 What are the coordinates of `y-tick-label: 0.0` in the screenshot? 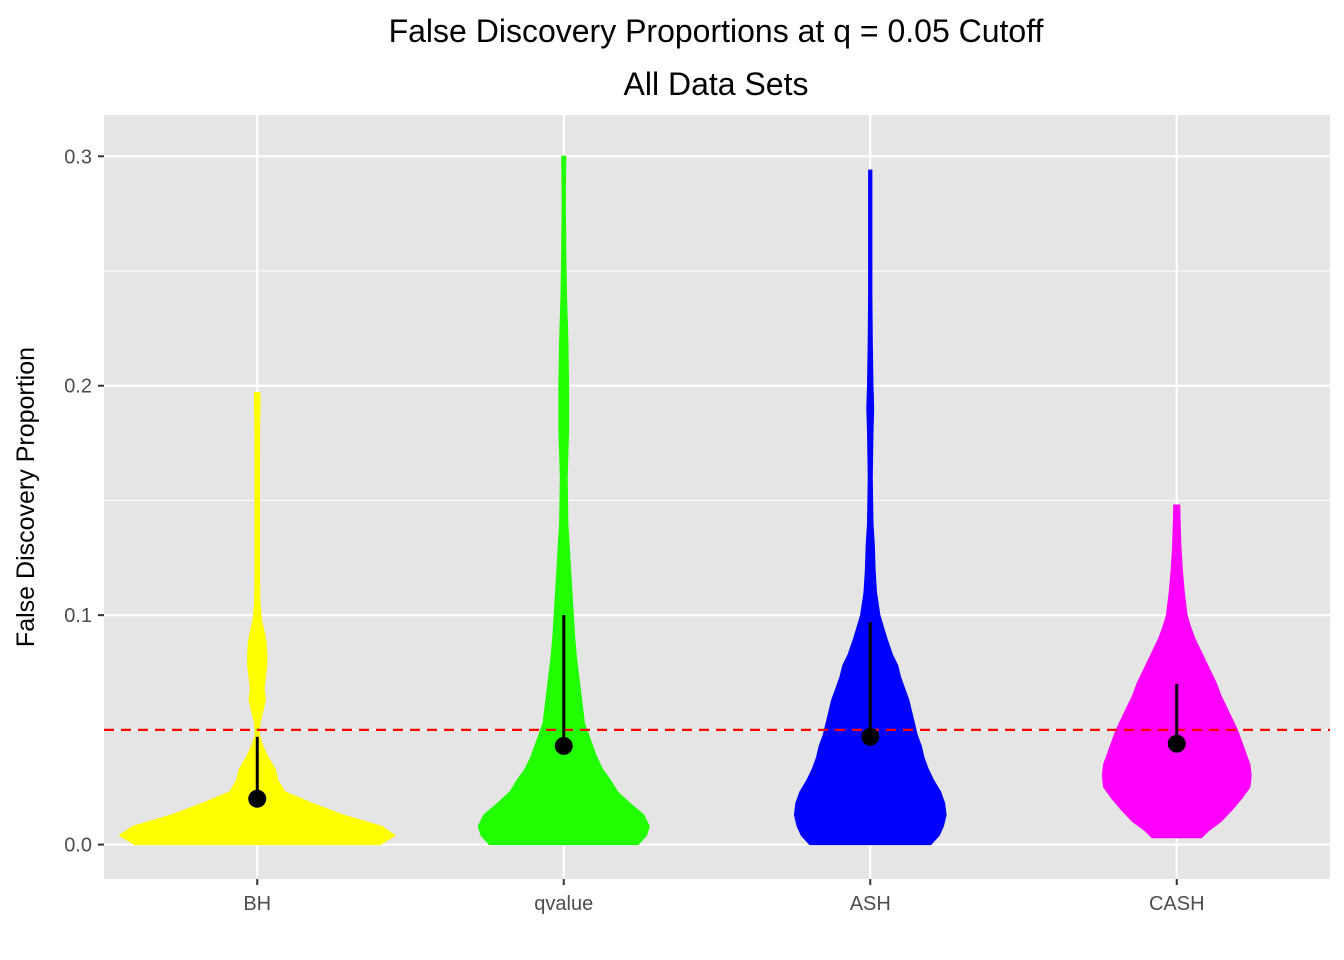 It's located at (78, 846).